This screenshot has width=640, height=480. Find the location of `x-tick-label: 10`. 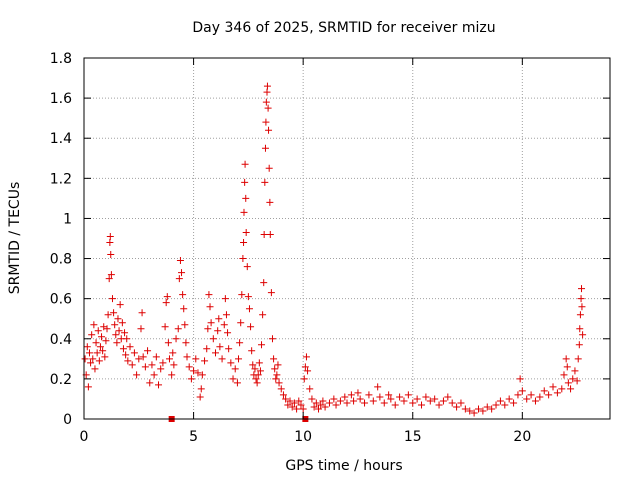

x-tick-label: 10 is located at coordinates (303, 437).